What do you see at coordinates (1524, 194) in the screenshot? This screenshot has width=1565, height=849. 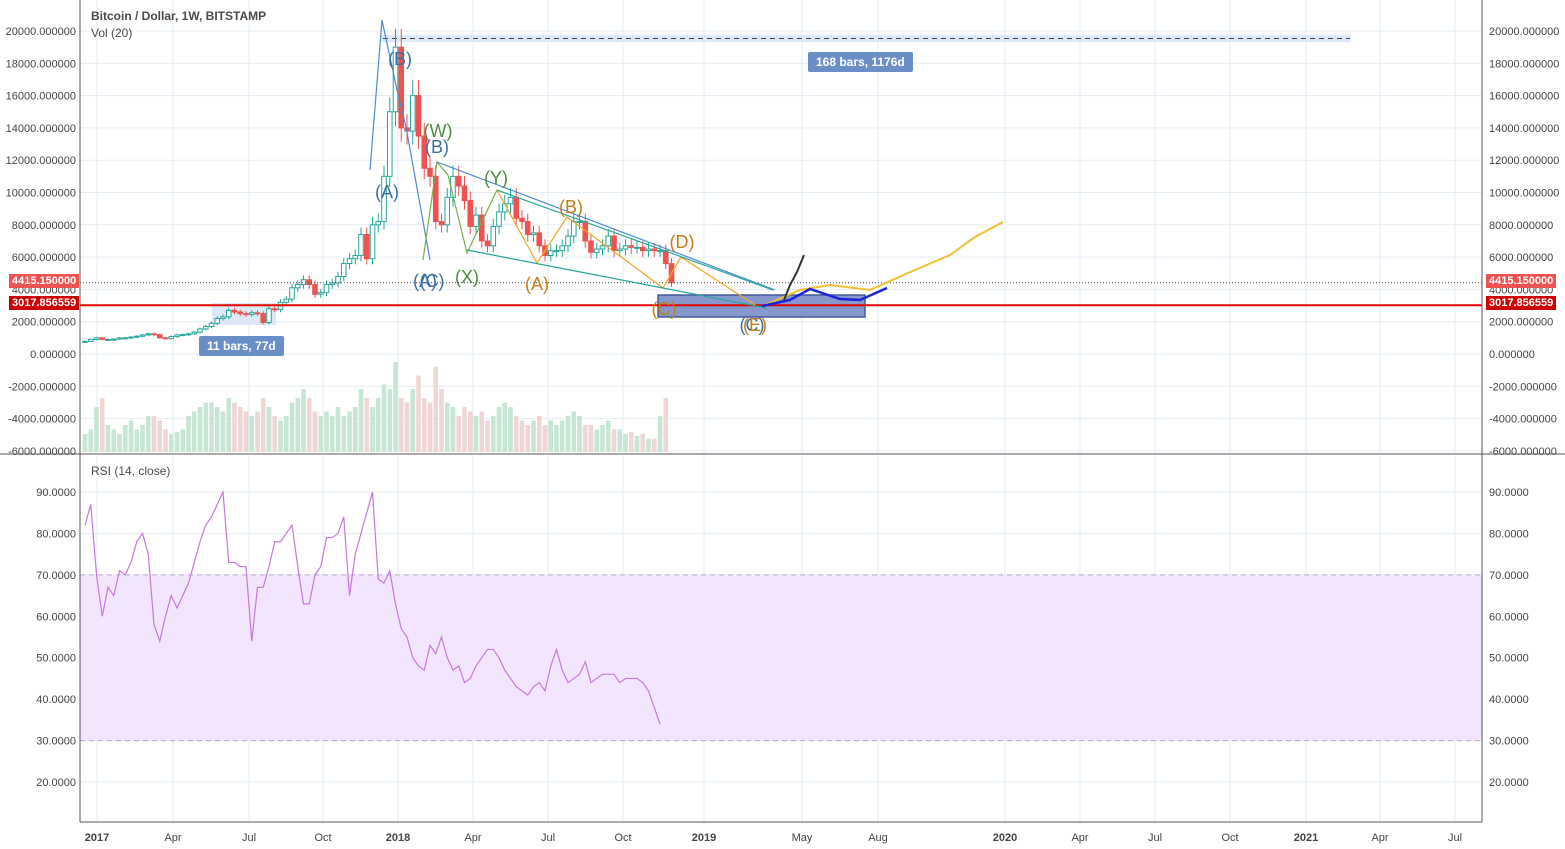 I see `price-axis-tick-right: 10000.000000` at bounding box center [1524, 194].